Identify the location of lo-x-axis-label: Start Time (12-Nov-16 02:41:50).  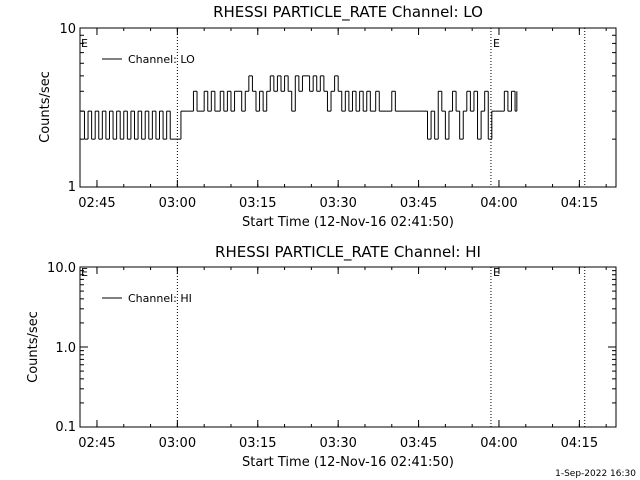
(348, 222).